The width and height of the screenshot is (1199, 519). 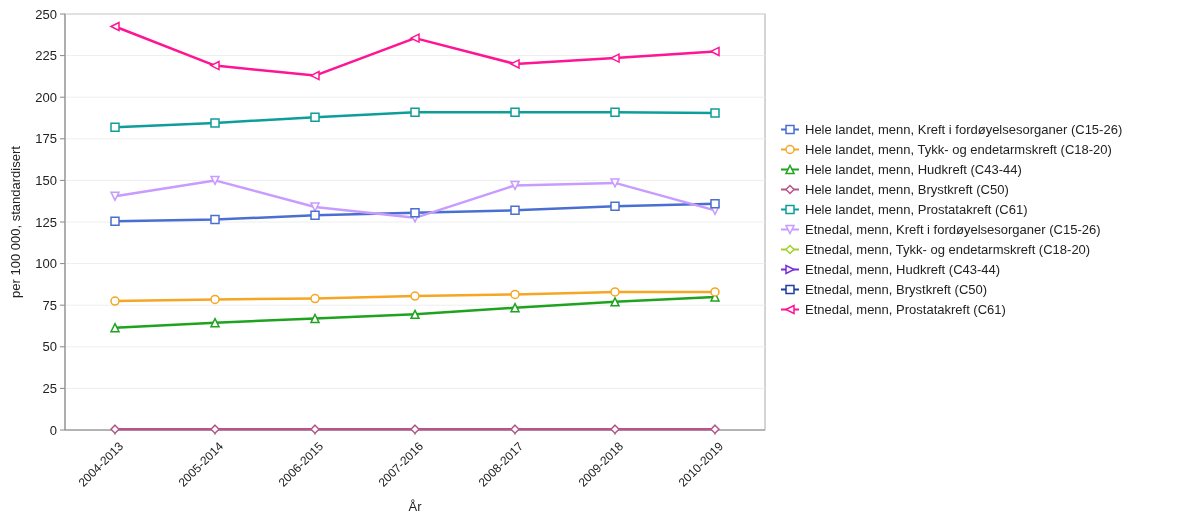 What do you see at coordinates (958, 150) in the screenshot?
I see `legend-label: Hele landet, menn, Tykk- og endetarmskreft (C18-20)` at bounding box center [958, 150].